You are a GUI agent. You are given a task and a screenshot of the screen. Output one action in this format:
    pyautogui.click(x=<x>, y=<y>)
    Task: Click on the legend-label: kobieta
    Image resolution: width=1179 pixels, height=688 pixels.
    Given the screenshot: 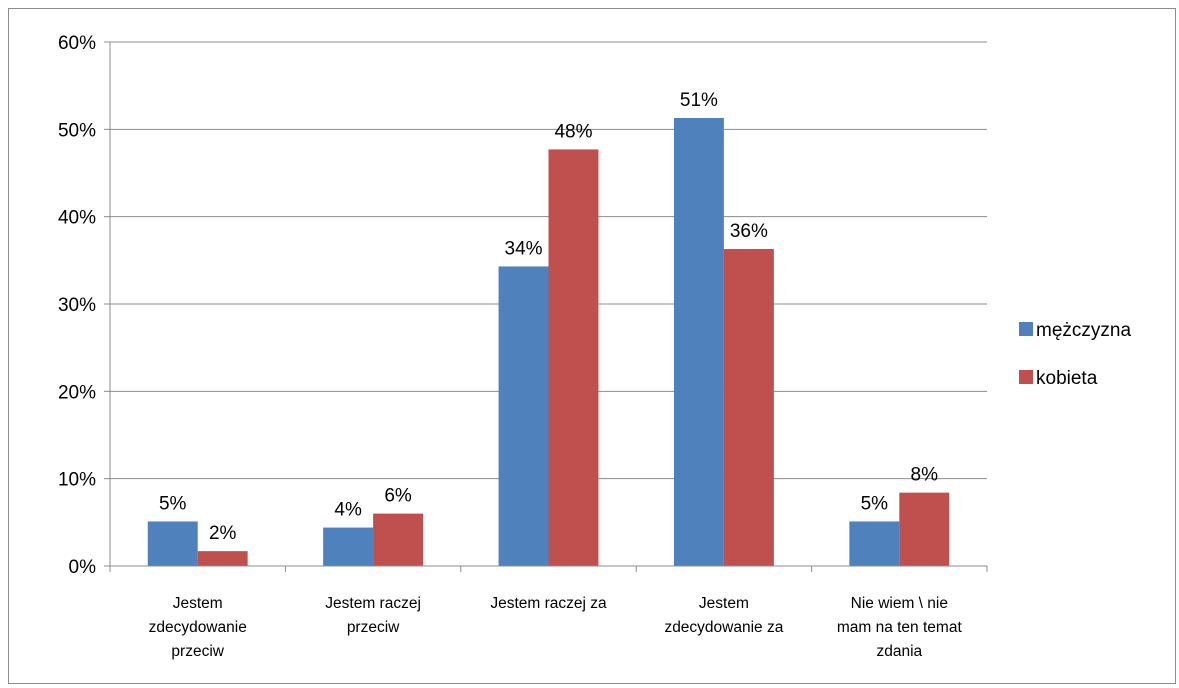 What is the action you would take?
    pyautogui.click(x=1067, y=378)
    